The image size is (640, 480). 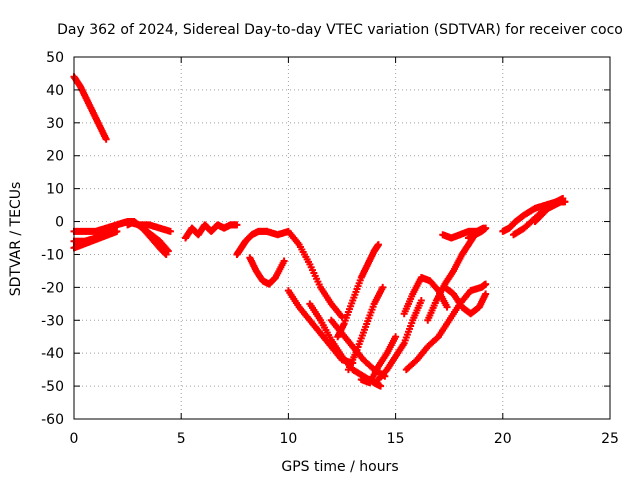 What do you see at coordinates (55, 91) in the screenshot?
I see `y-tick-label: 40` at bounding box center [55, 91].